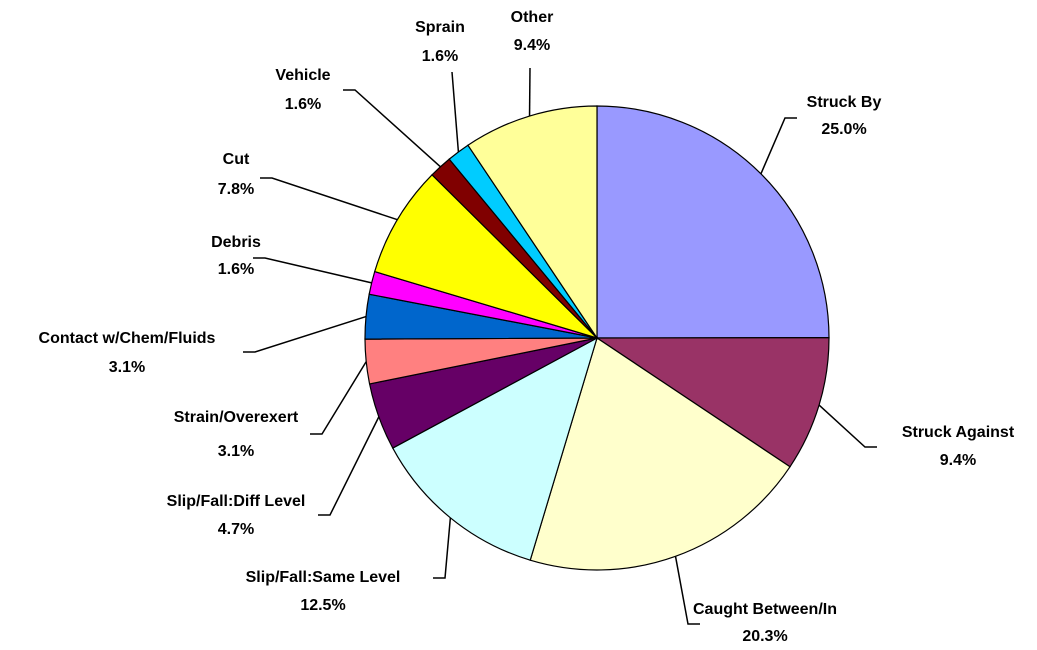 Image resolution: width=1037 pixels, height=650 pixels. I want to click on slice-label: Struck Against, so click(958, 432).